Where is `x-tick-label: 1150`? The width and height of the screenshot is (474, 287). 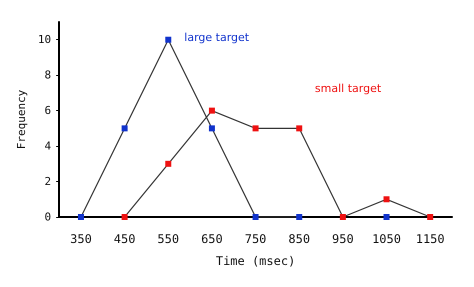 x-tick-label: 1150 is located at coordinates (430, 239).